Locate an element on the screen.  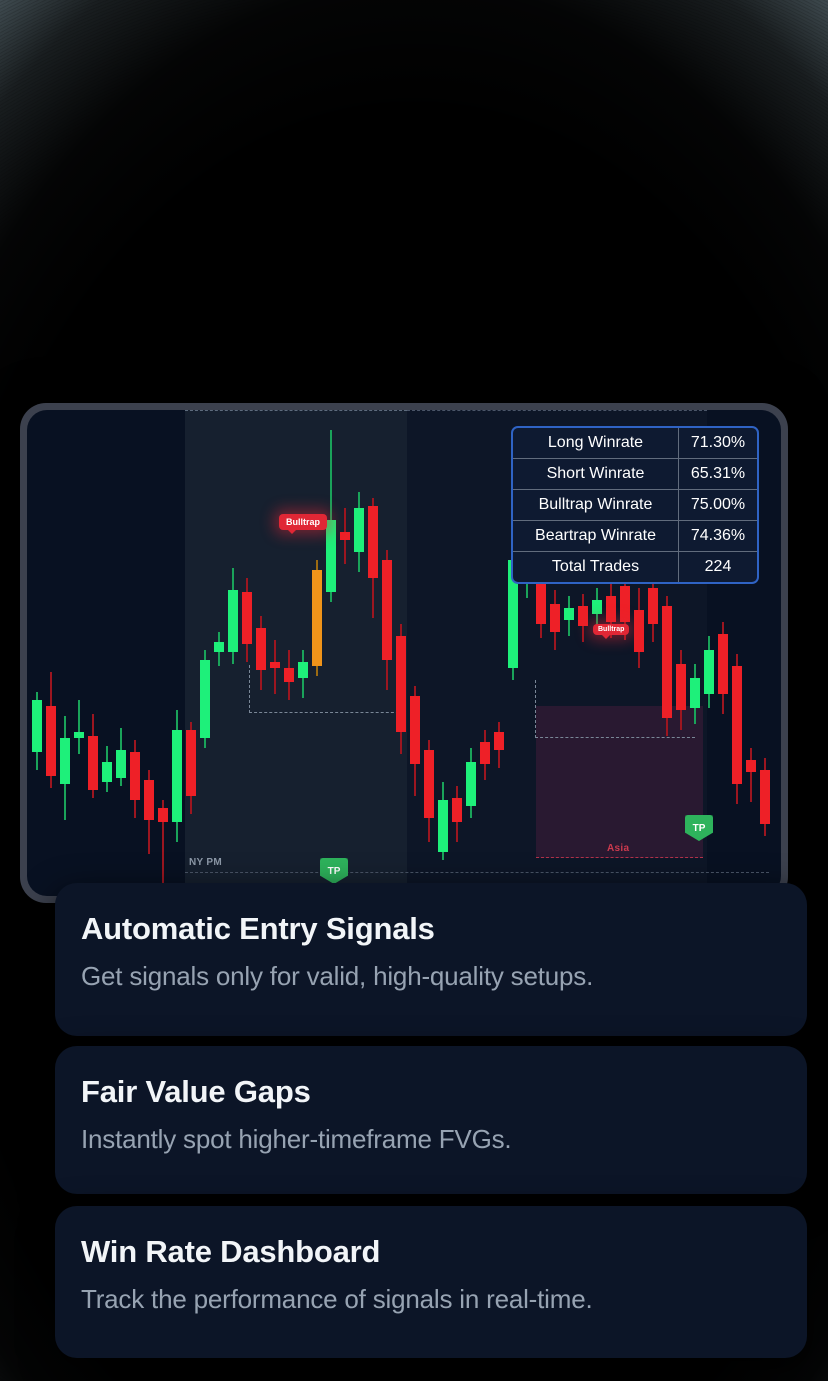
chart-baseline is located at coordinates (477, 872).